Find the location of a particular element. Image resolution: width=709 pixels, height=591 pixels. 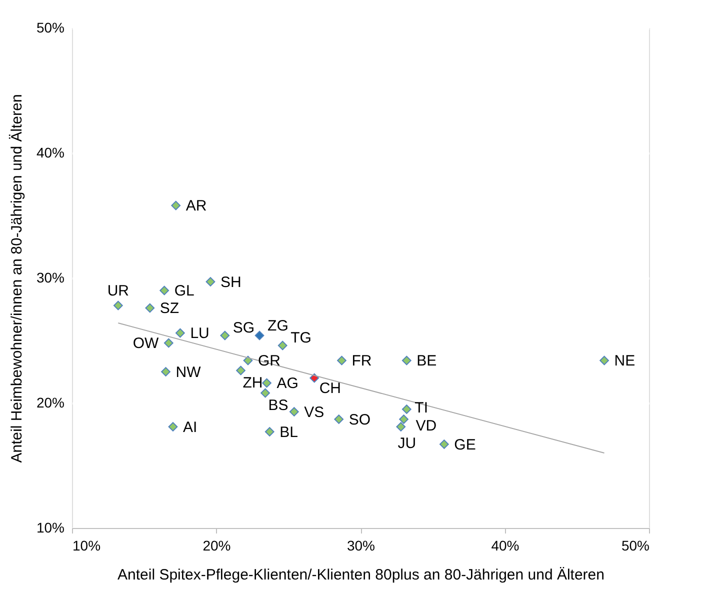

annotation: NW is located at coordinates (189, 372).